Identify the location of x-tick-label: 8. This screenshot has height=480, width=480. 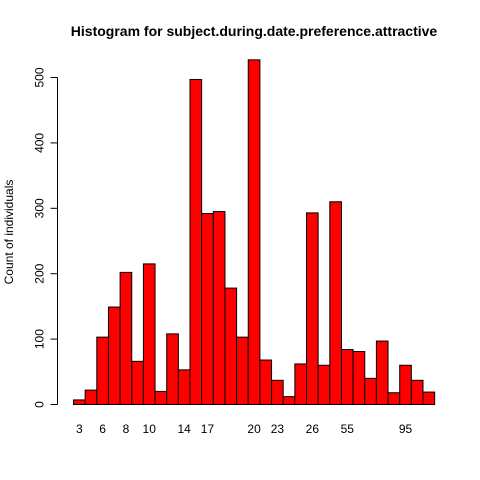
(126, 429).